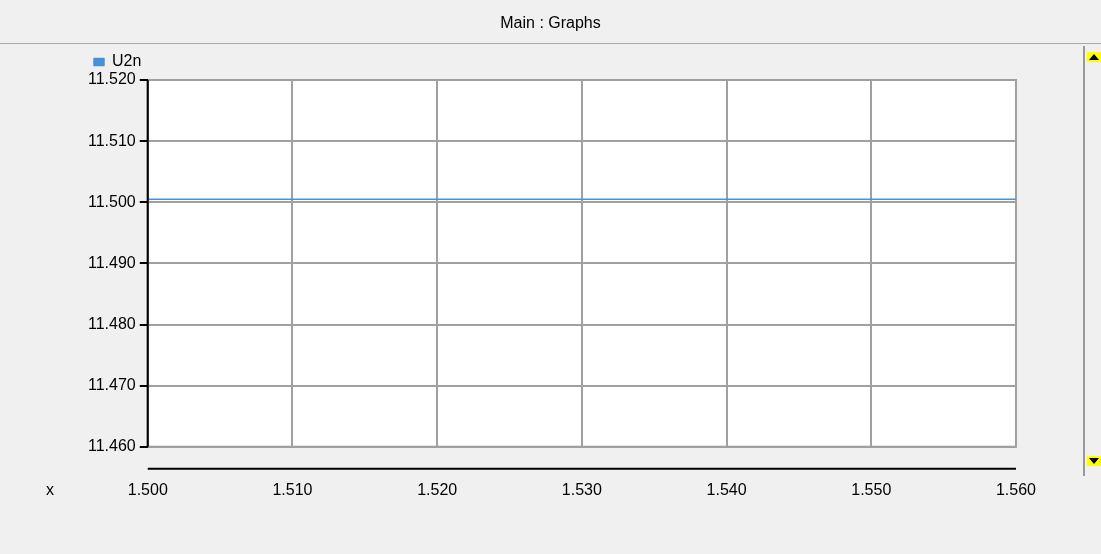  What do you see at coordinates (112, 385) in the screenshot?
I see `y-tick-label: 11.470` at bounding box center [112, 385].